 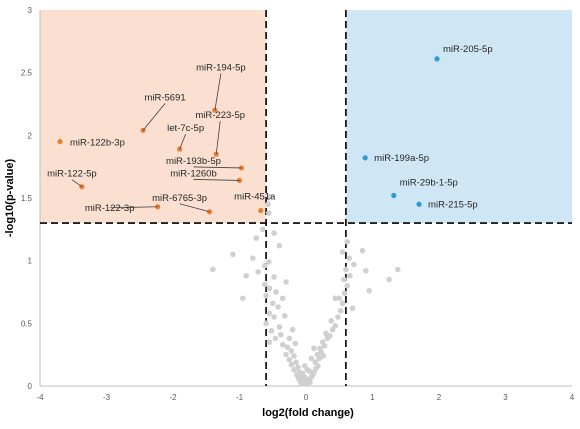 I want to click on point-mir-199a-5p, so click(x=365, y=158).